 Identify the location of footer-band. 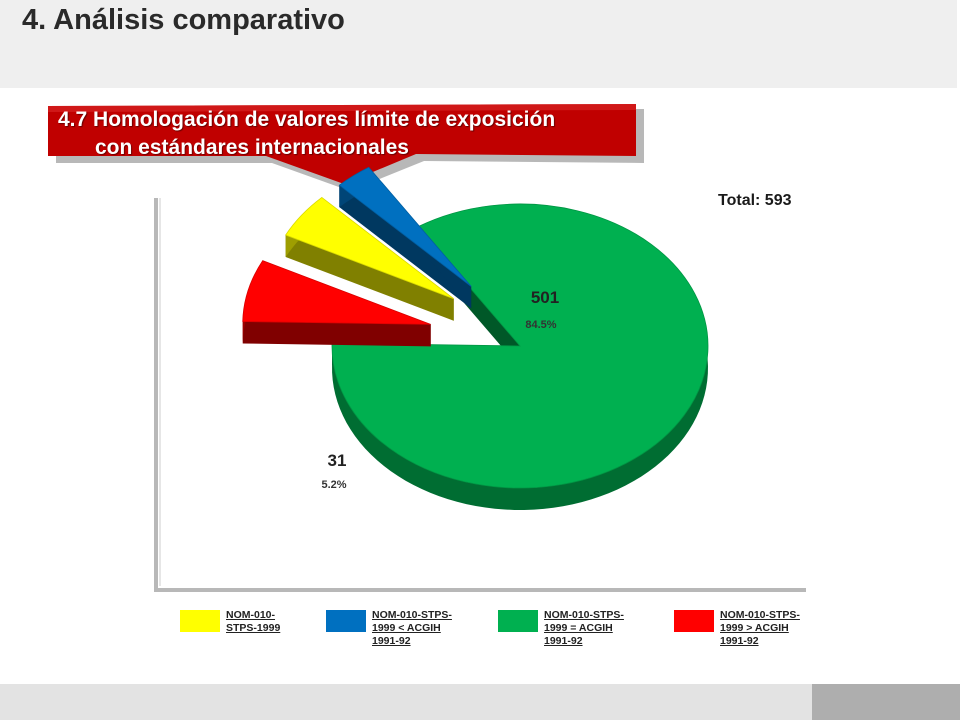
(406, 702).